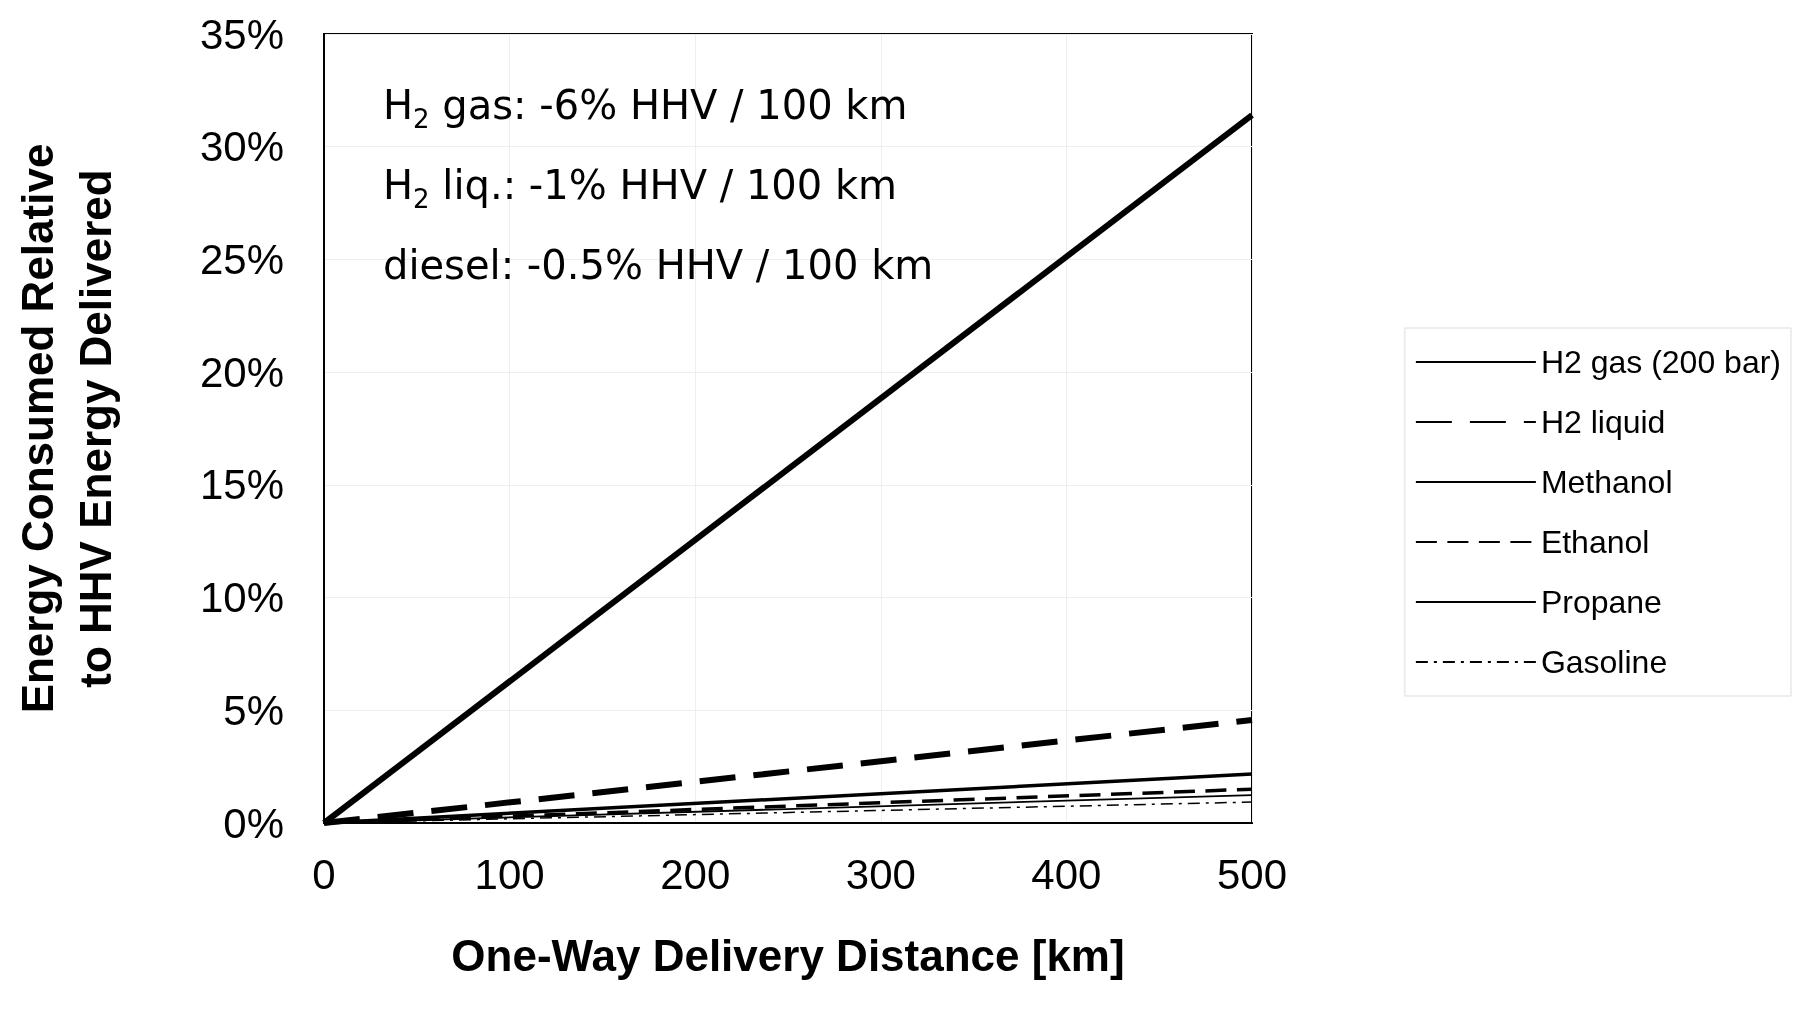 The image size is (1793, 1024). What do you see at coordinates (695, 874) in the screenshot?
I see `x-tick-label: 200` at bounding box center [695, 874].